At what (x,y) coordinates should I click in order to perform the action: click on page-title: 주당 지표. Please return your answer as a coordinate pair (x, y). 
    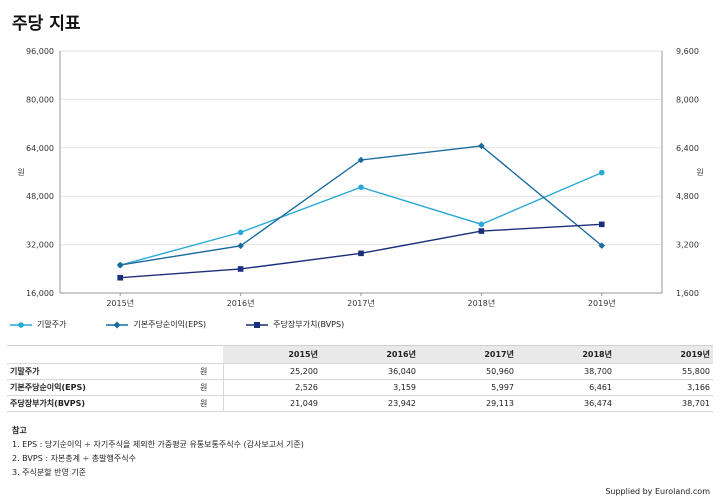
    Looking at the image, I should click on (46, 24).